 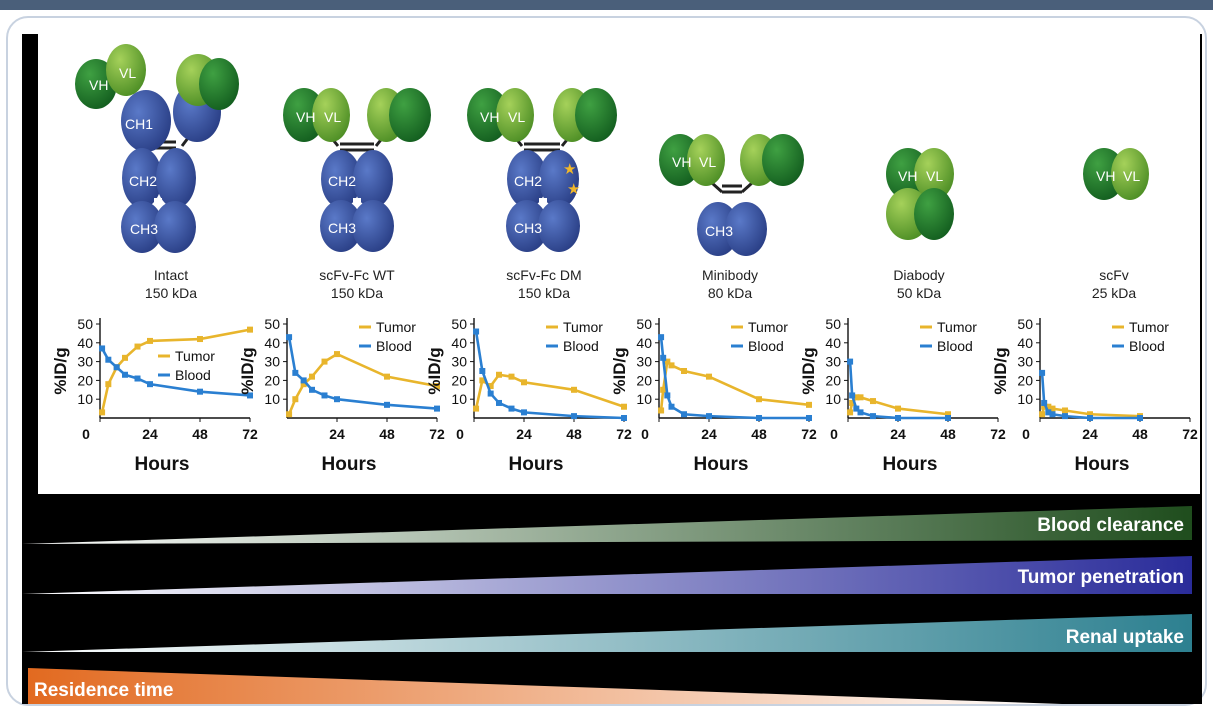 What do you see at coordinates (157, 148) in the screenshot?
I see `intact-antibody-structure: VH VL CH1 CH2 CH3` at bounding box center [157, 148].